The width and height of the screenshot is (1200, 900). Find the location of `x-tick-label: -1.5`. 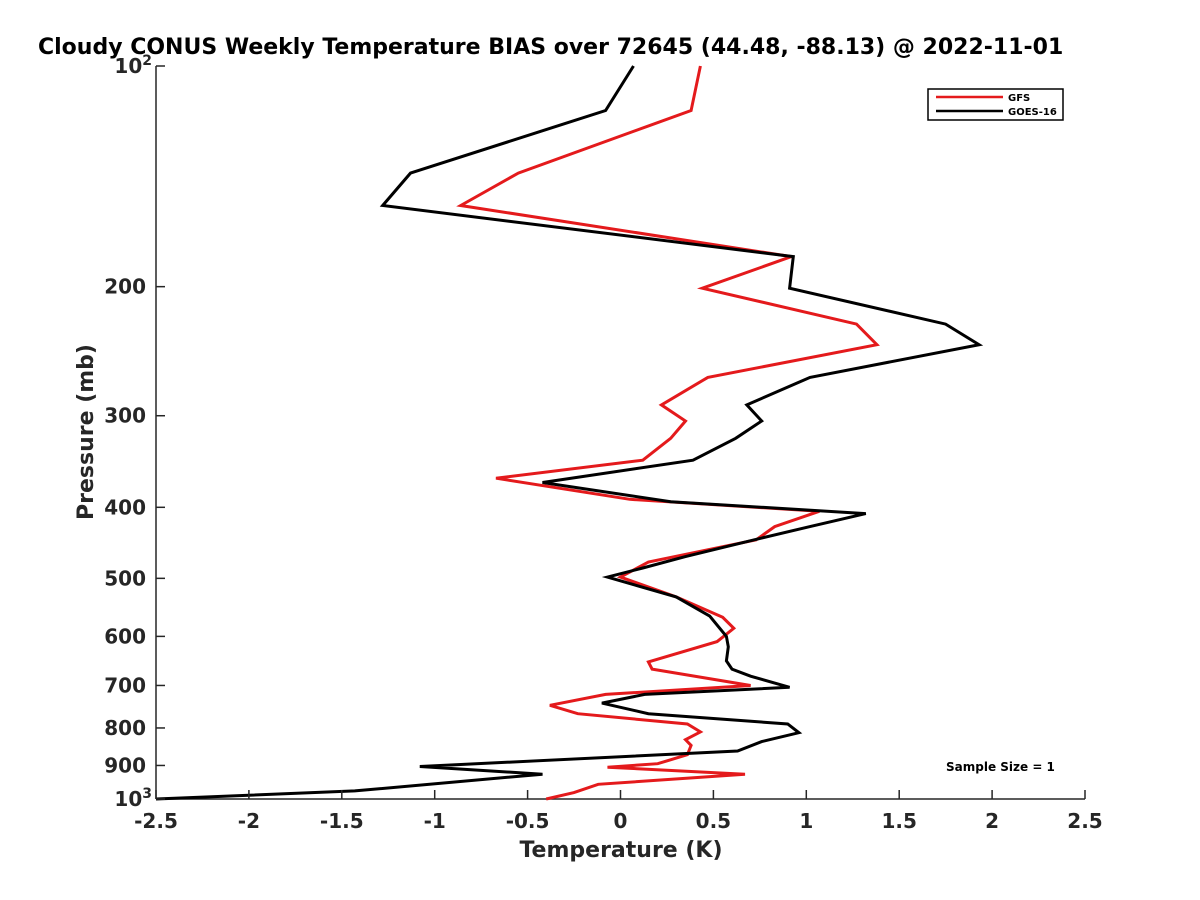

x-tick-label: -1.5 is located at coordinates (342, 821).